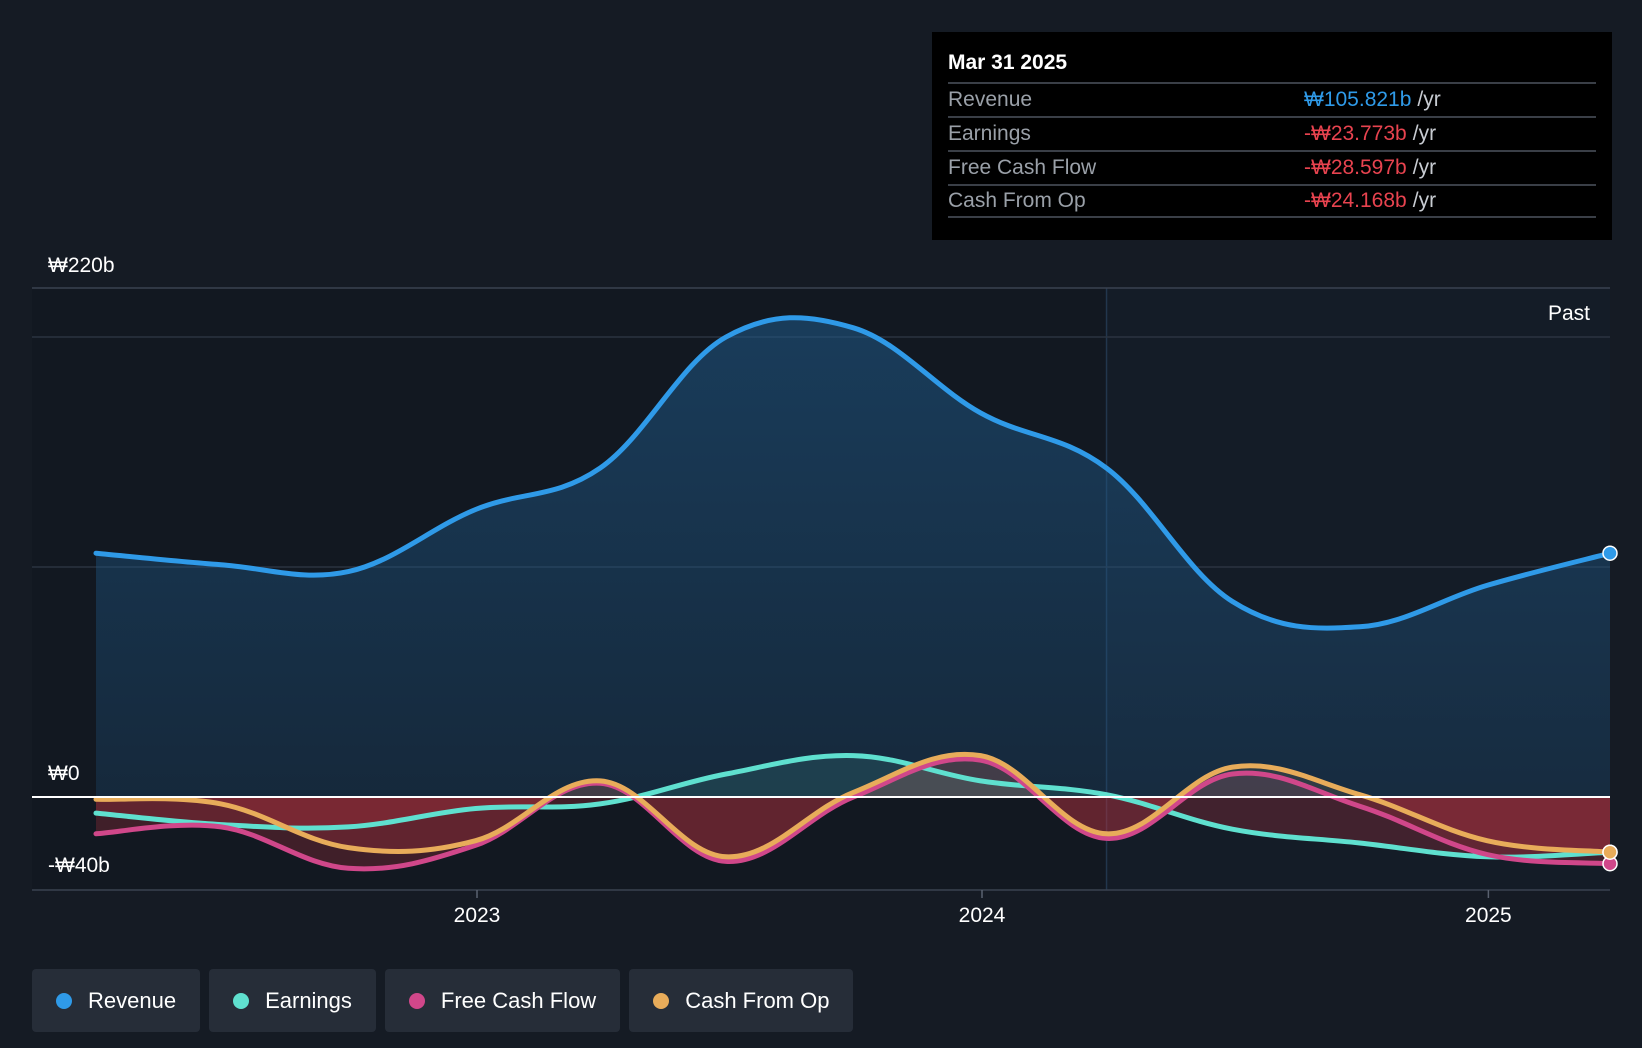 This screenshot has height=1048, width=1642. What do you see at coordinates (1008, 62) in the screenshot?
I see `tooltip-date: Mar 31 2025` at bounding box center [1008, 62].